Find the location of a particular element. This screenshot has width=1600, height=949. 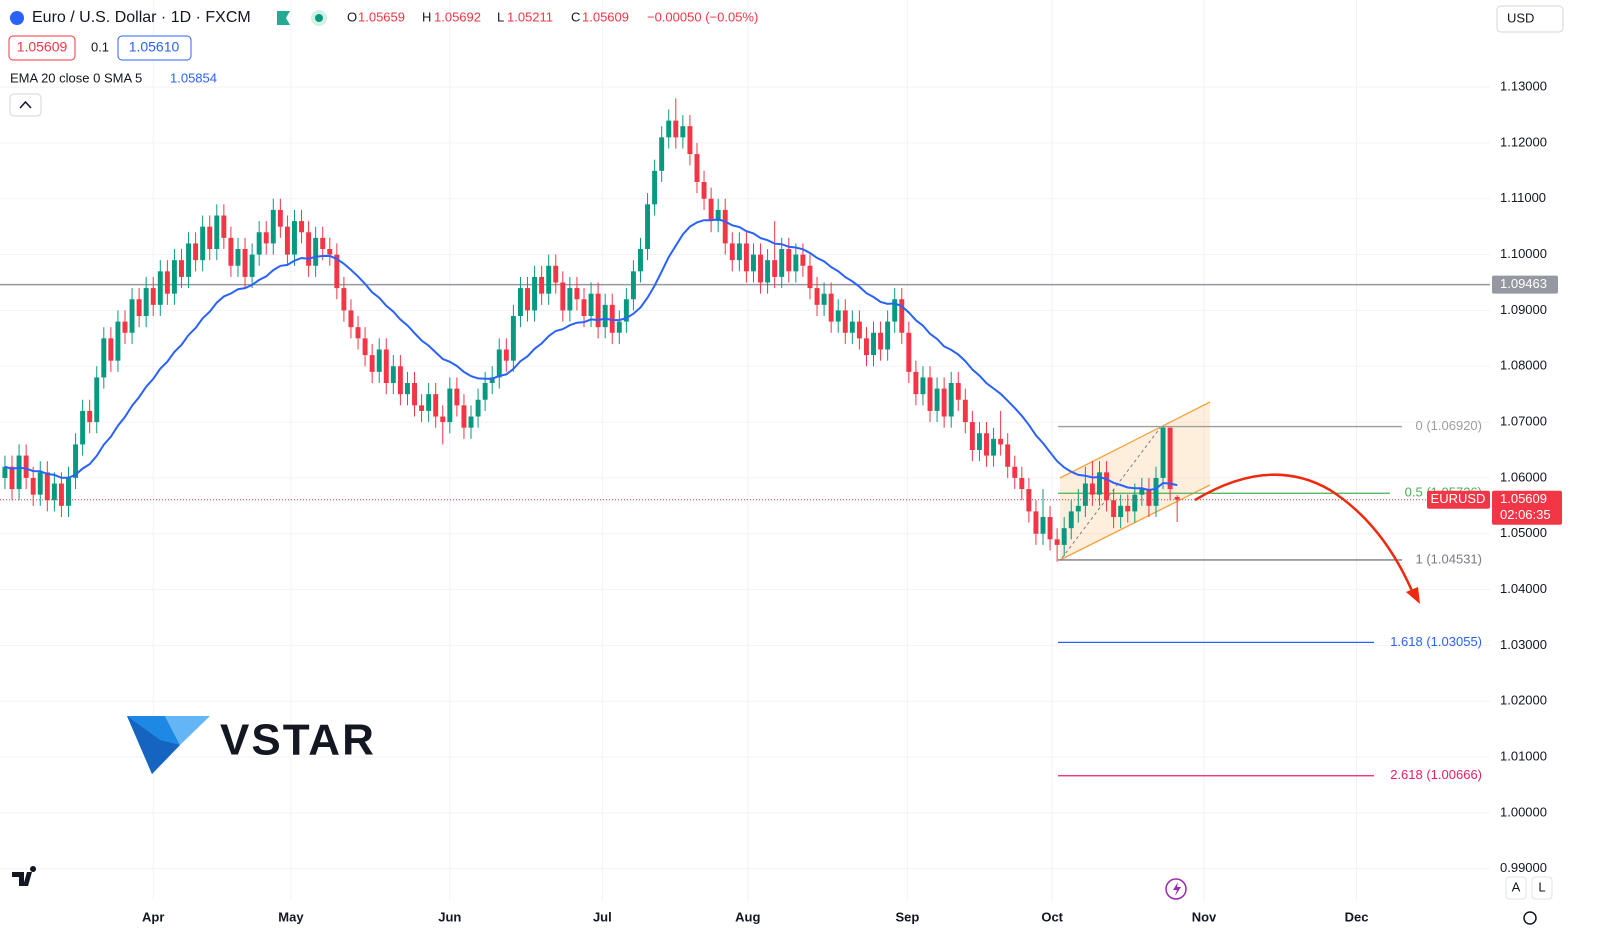

auto-scale-button is located at coordinates (1516, 888).